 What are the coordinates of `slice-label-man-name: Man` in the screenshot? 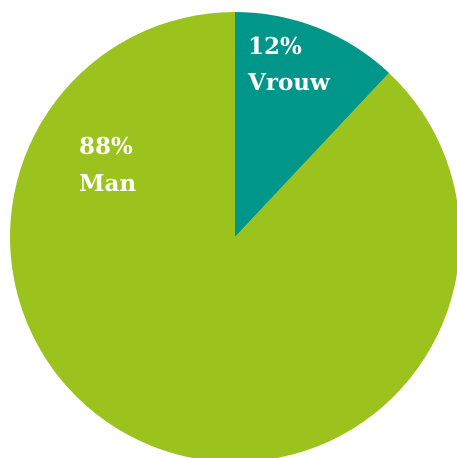 It's located at (107, 183).